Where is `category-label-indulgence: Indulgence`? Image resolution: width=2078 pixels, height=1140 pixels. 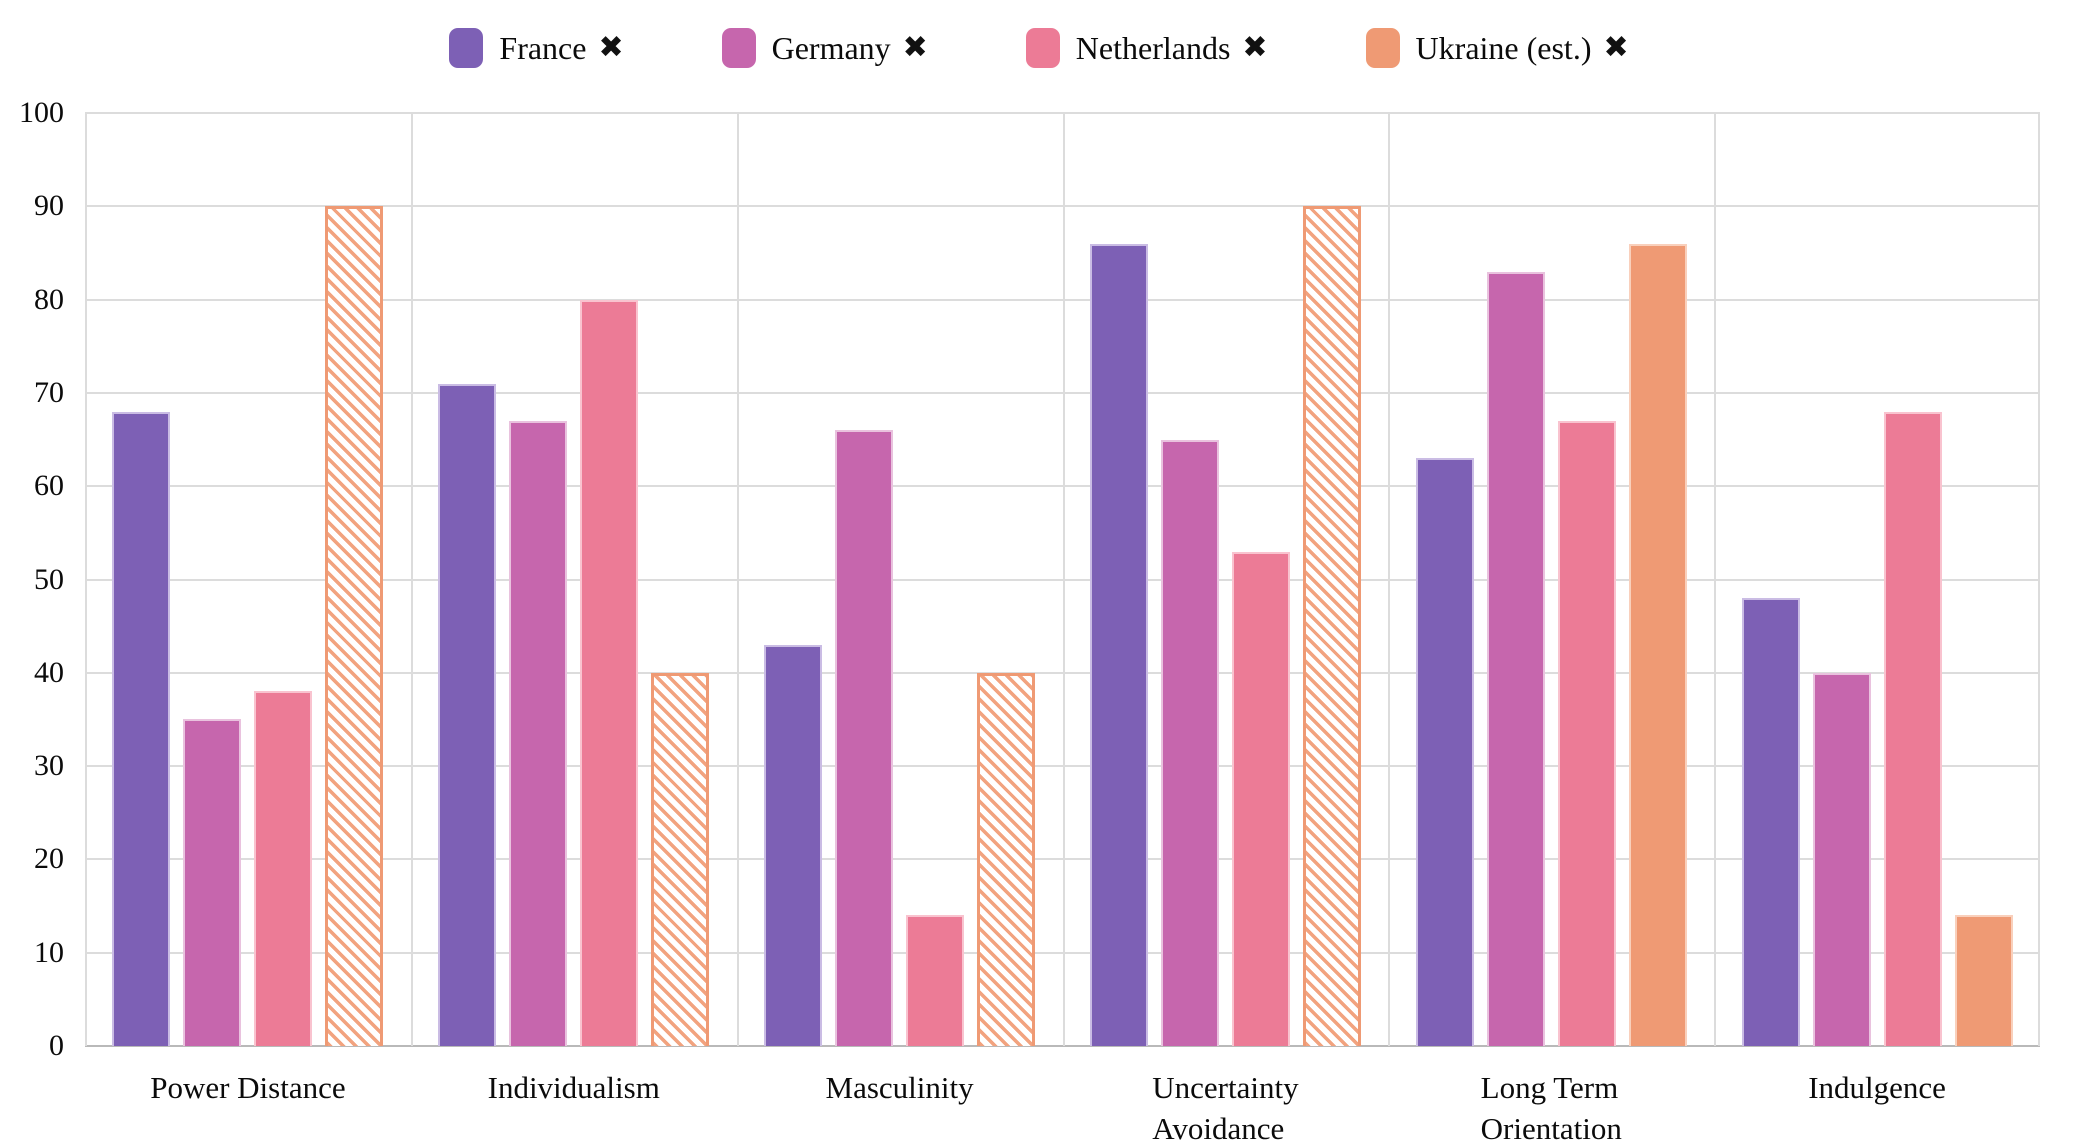 category-label-indulgence: Indulgence is located at coordinates (1877, 1088).